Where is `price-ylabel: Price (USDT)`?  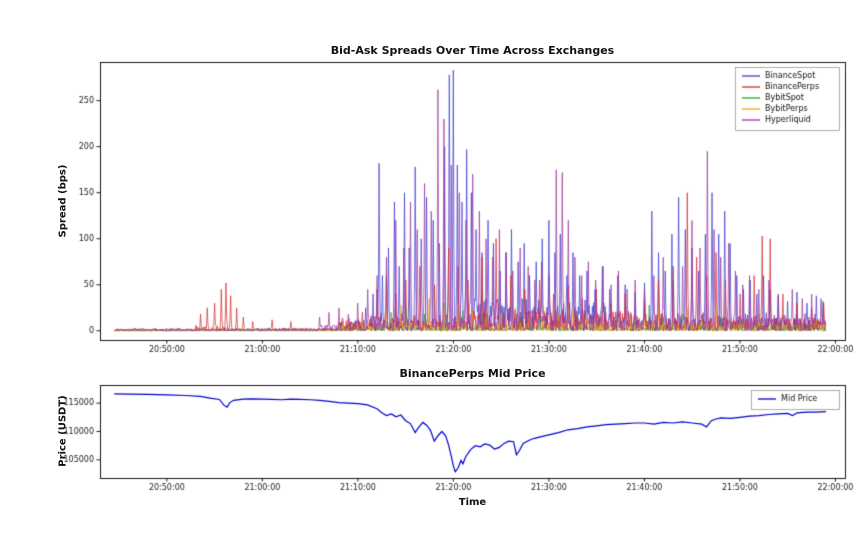 price-ylabel: Price (USDT) is located at coordinates (63, 431).